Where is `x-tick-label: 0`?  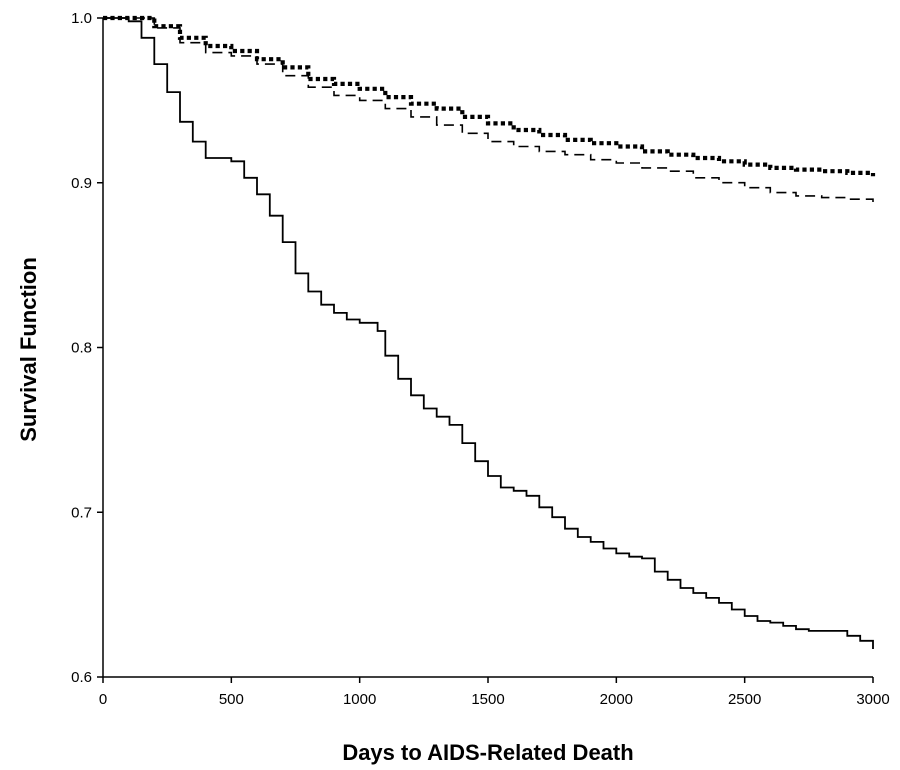
x-tick-label: 0 is located at coordinates (103, 699).